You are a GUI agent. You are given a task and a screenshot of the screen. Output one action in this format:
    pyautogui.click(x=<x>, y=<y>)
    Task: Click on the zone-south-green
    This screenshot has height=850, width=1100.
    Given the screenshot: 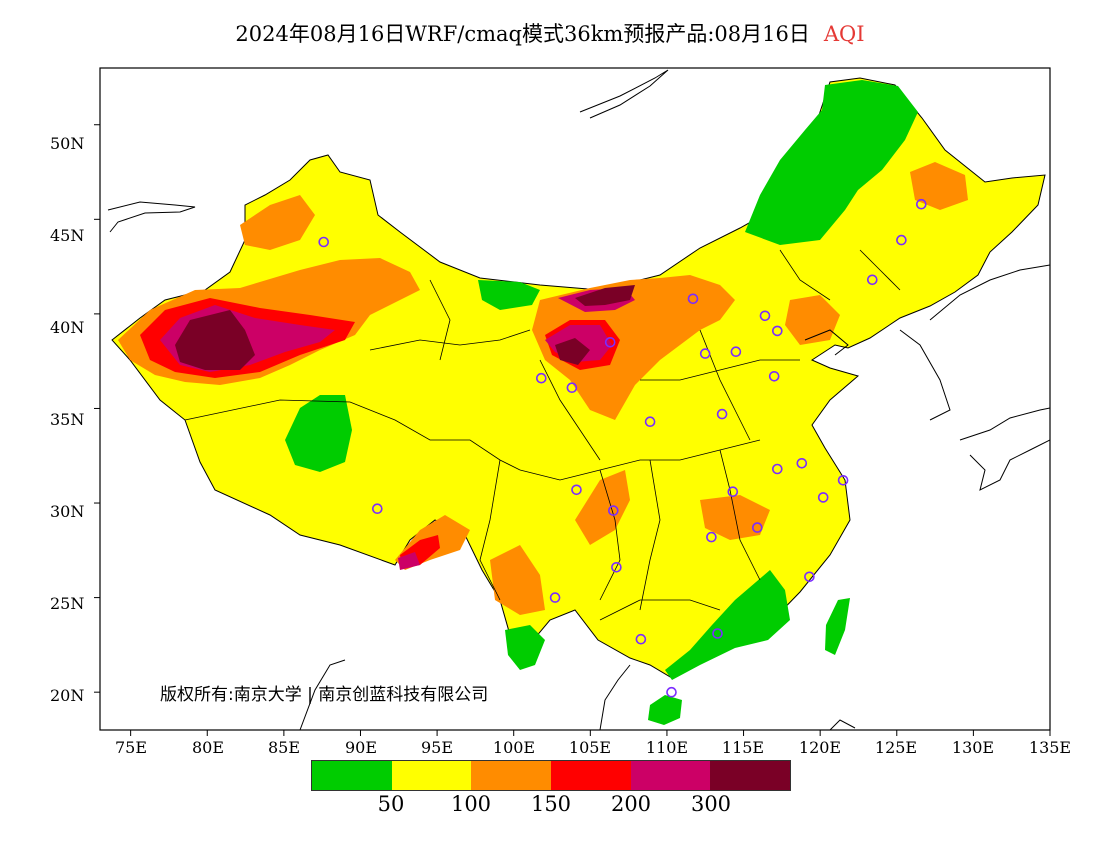 What is the action you would take?
    pyautogui.click(x=727, y=625)
    